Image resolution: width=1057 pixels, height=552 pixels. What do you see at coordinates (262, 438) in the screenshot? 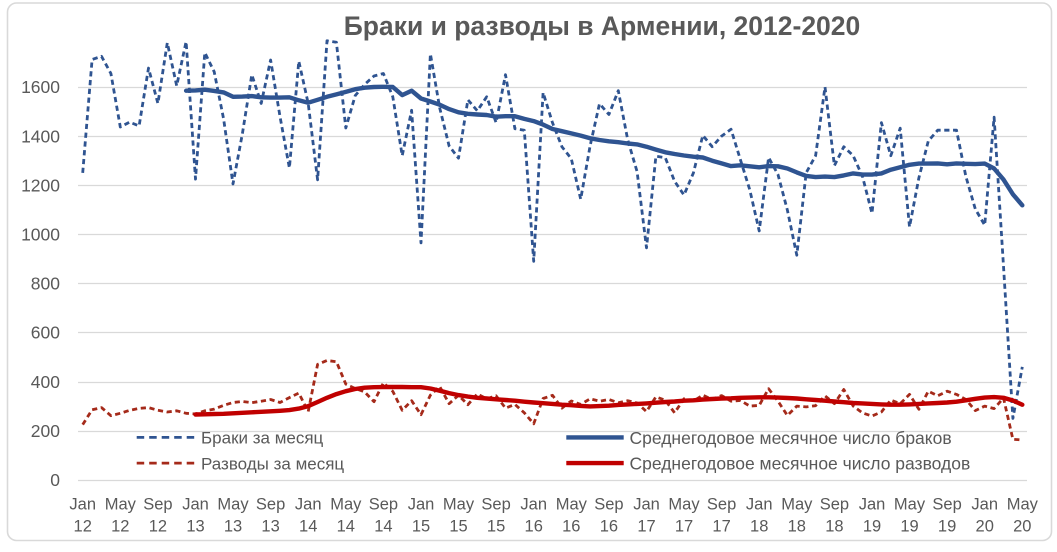
I see `svg-text: Браки за месяц` at bounding box center [262, 438].